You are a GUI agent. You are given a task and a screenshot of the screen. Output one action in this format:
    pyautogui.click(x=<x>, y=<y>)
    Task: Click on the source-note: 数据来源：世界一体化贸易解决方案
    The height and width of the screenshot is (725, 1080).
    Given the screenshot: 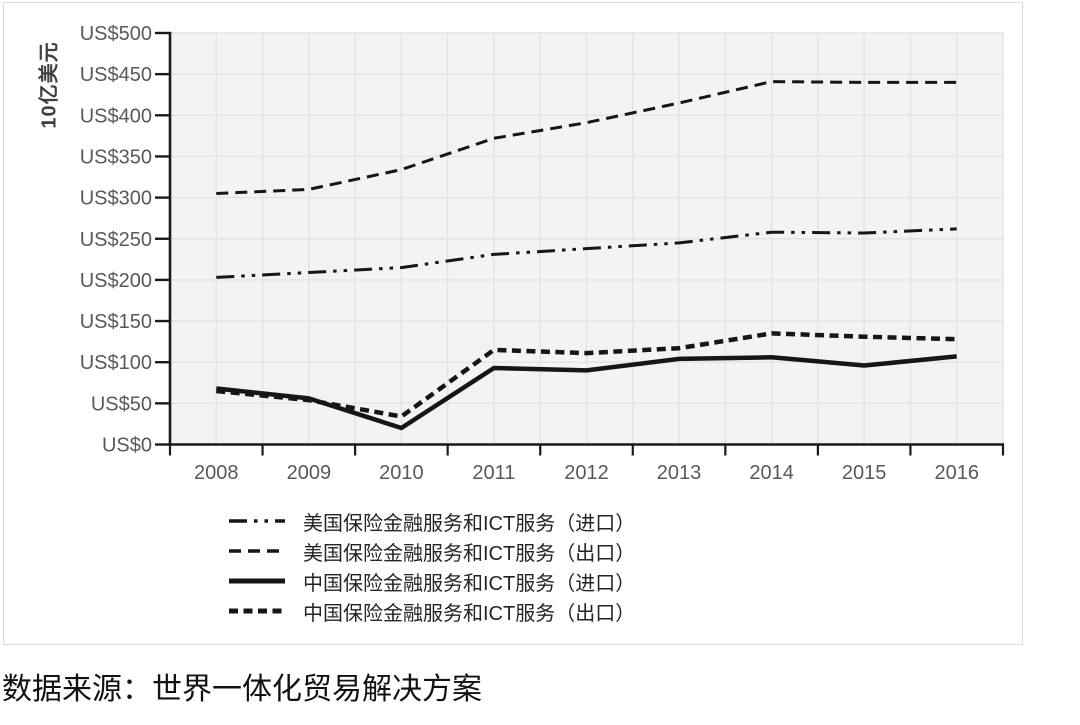 What is the action you would take?
    pyautogui.click(x=242, y=689)
    